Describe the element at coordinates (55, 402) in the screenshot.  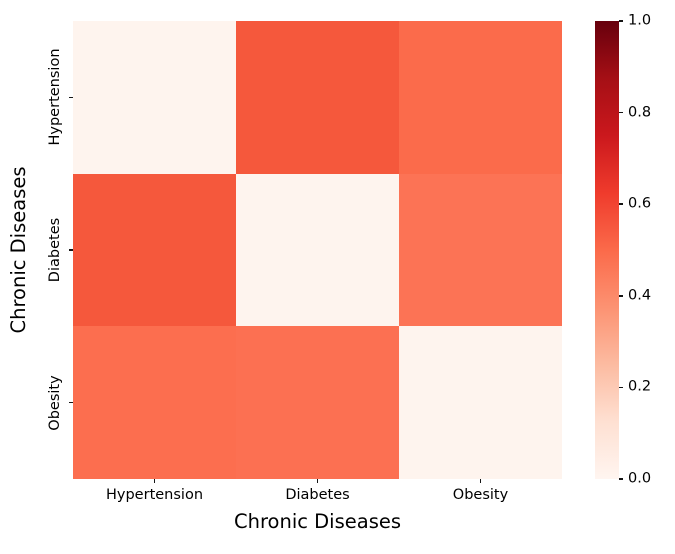
I see `y-tick-label-obesity: Obesity` at that location.